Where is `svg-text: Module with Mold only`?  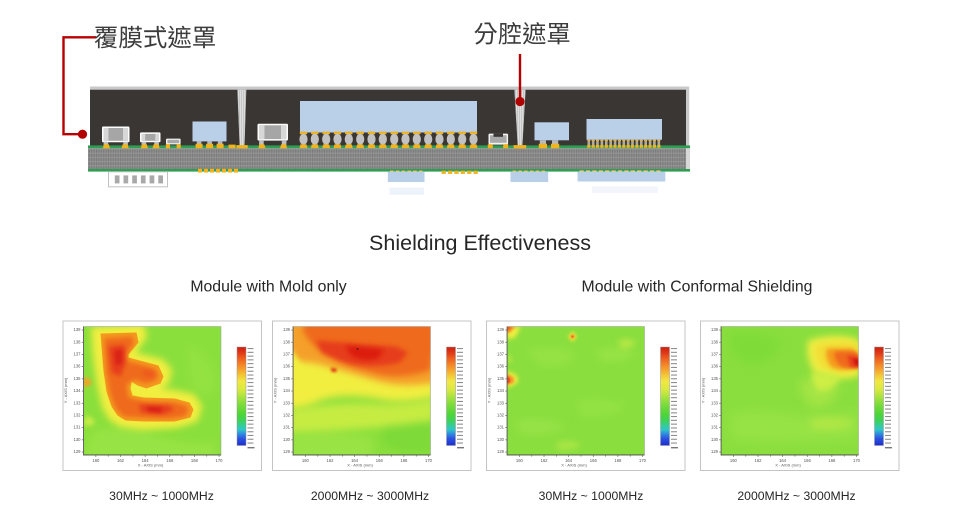
svg-text: Module with Mold only is located at coordinates (268, 287).